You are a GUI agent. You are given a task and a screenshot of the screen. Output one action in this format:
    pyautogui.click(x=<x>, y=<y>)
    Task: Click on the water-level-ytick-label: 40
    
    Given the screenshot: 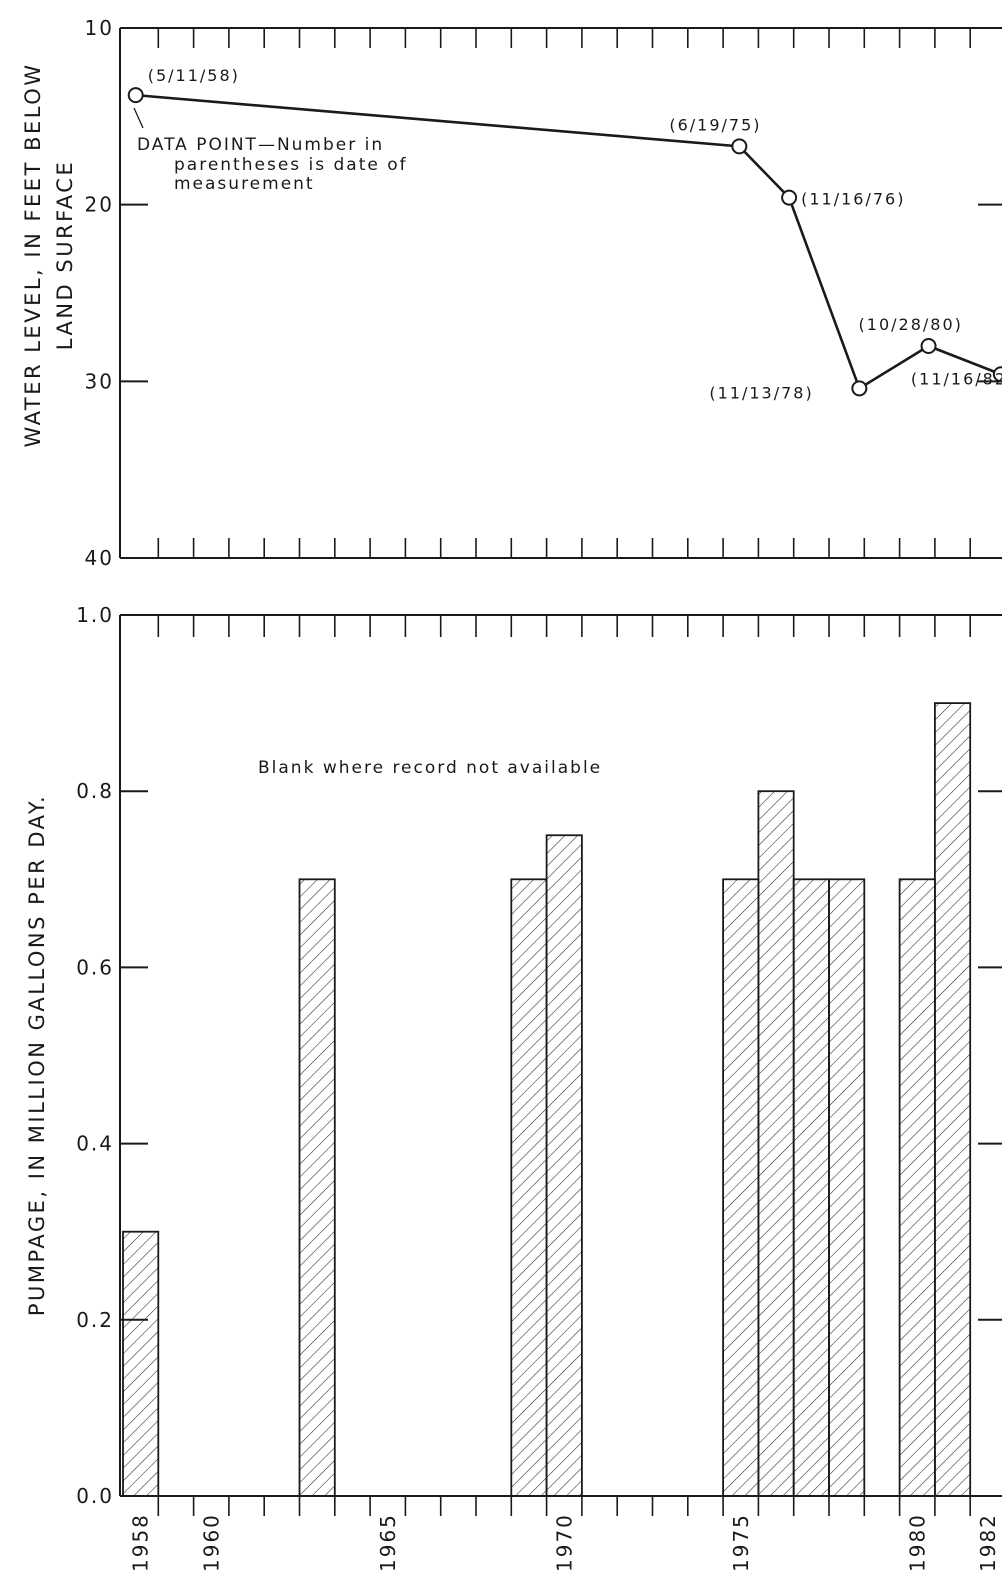 What is the action you would take?
    pyautogui.click(x=99, y=558)
    